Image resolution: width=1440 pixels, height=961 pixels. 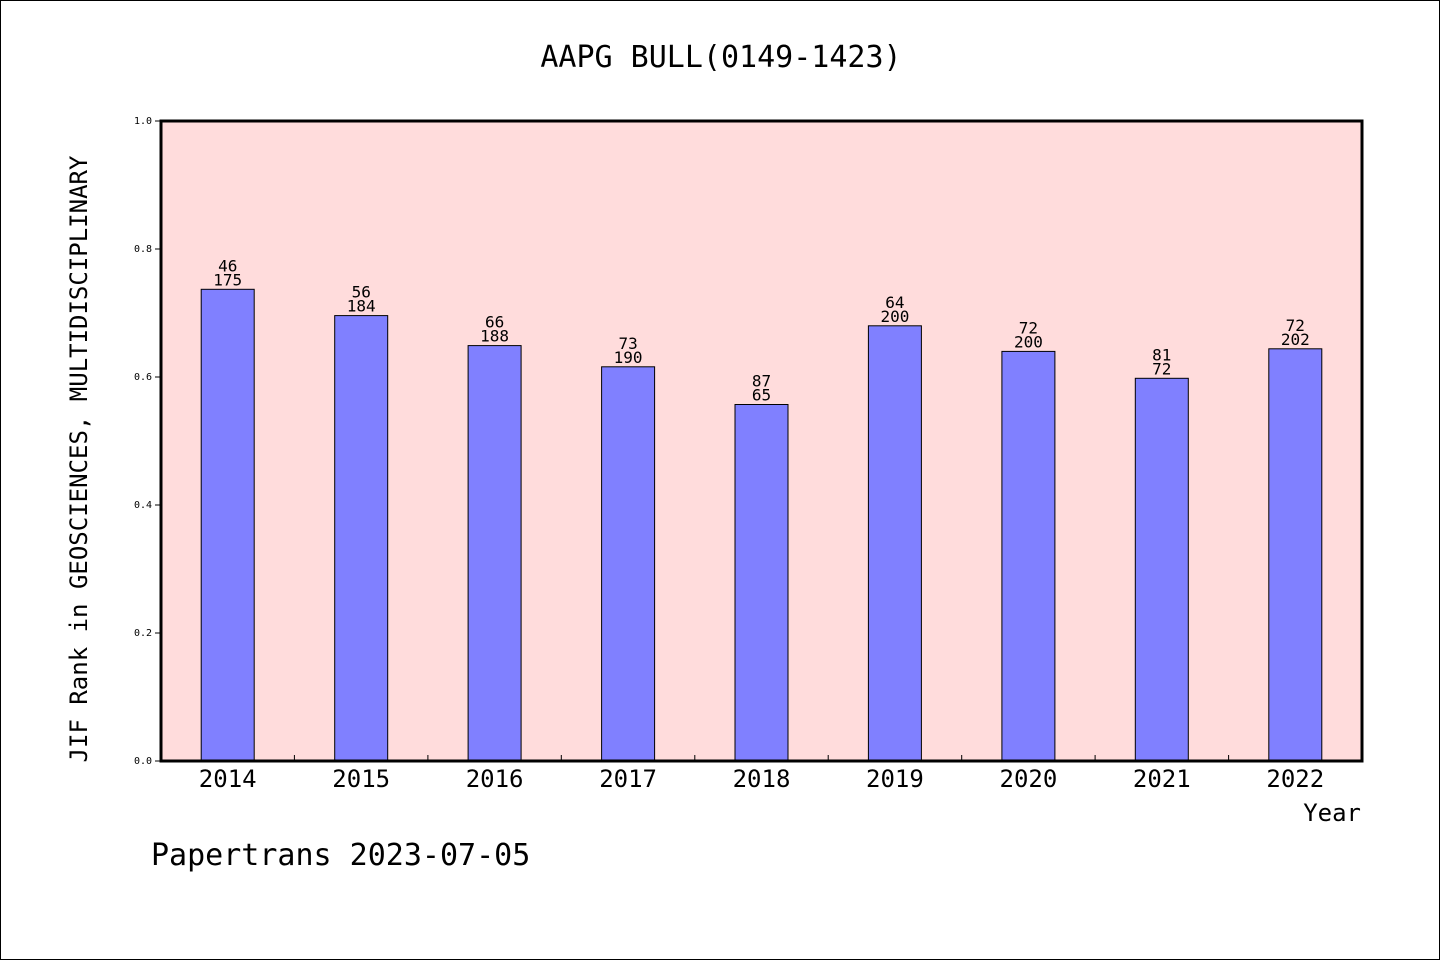 I want to click on bar-total-label: 175, so click(x=227, y=279).